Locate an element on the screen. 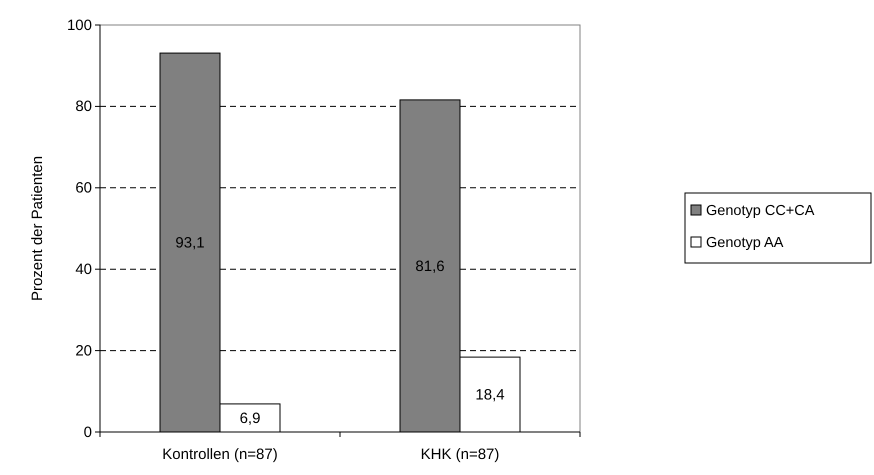 The image size is (874, 475). y-tick-label: 60 is located at coordinates (83, 188).